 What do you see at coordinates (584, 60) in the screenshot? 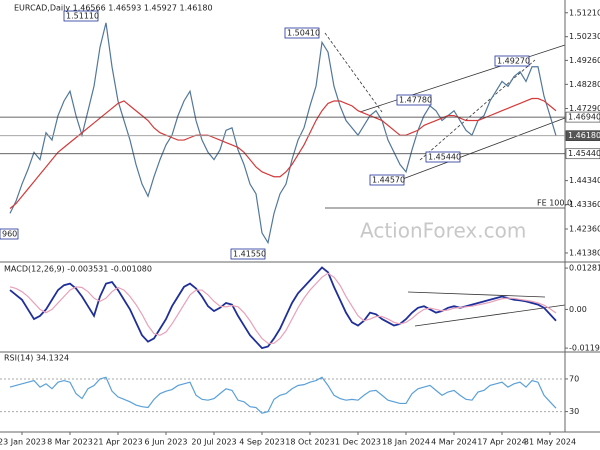
I see `y-tick-label: 1.49260` at bounding box center [584, 60].